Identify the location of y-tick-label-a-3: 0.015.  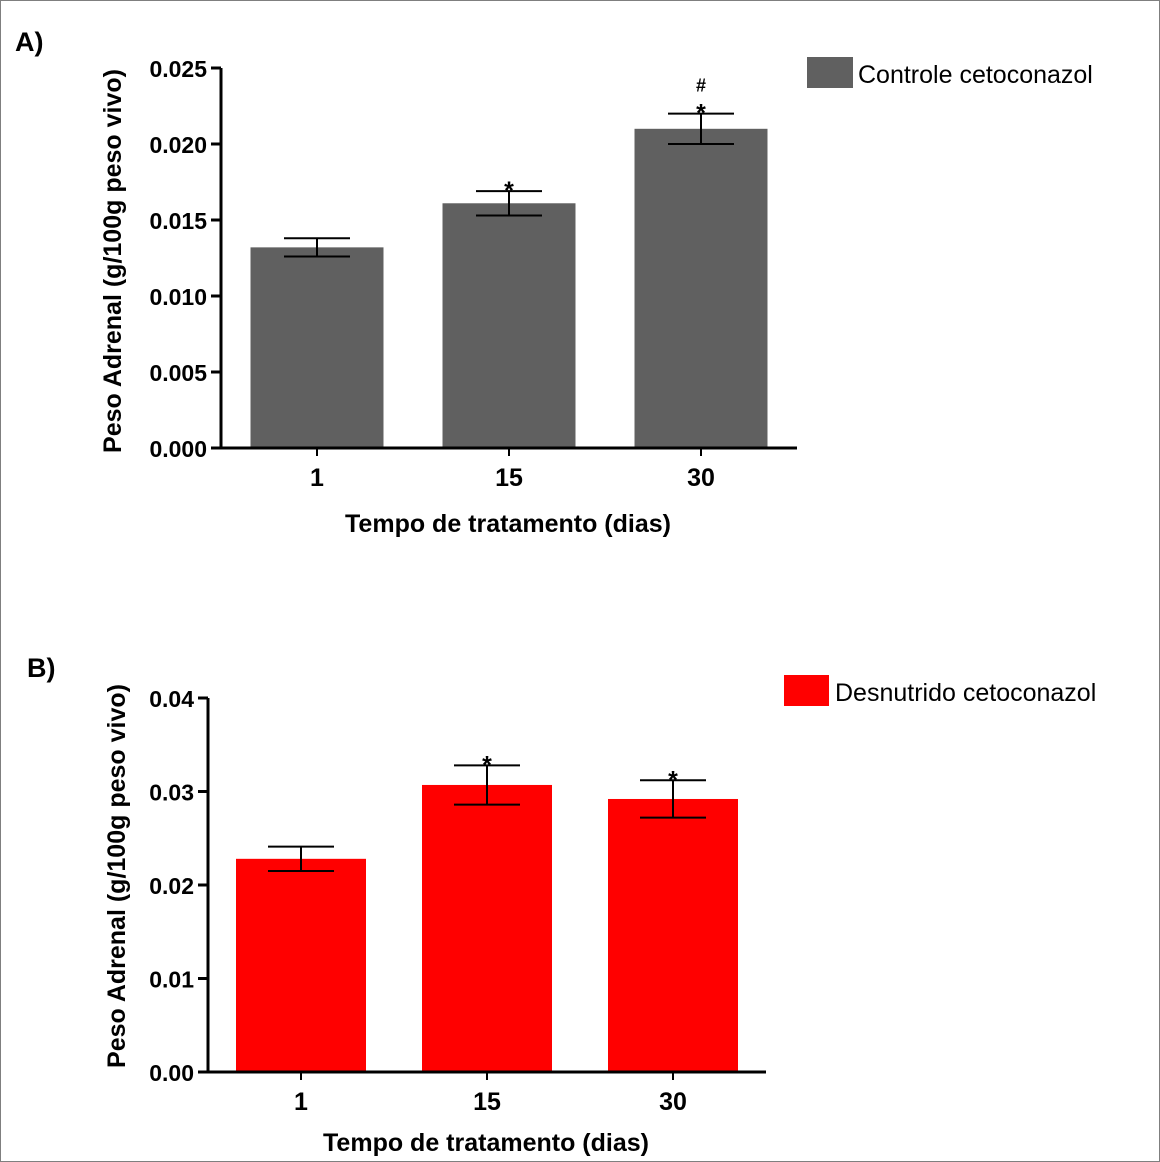
(178, 221).